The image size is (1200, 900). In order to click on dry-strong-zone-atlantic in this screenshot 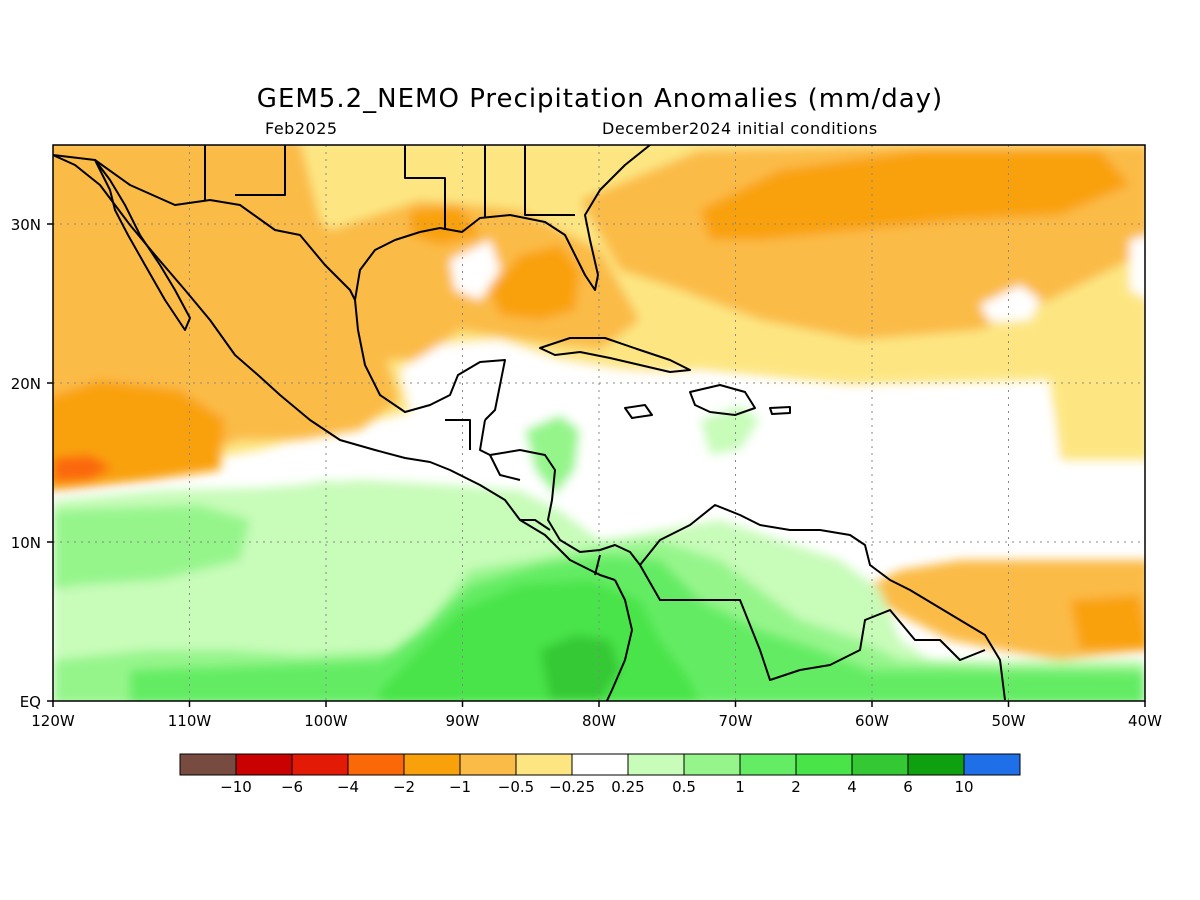, I will do `click(915, 195)`.